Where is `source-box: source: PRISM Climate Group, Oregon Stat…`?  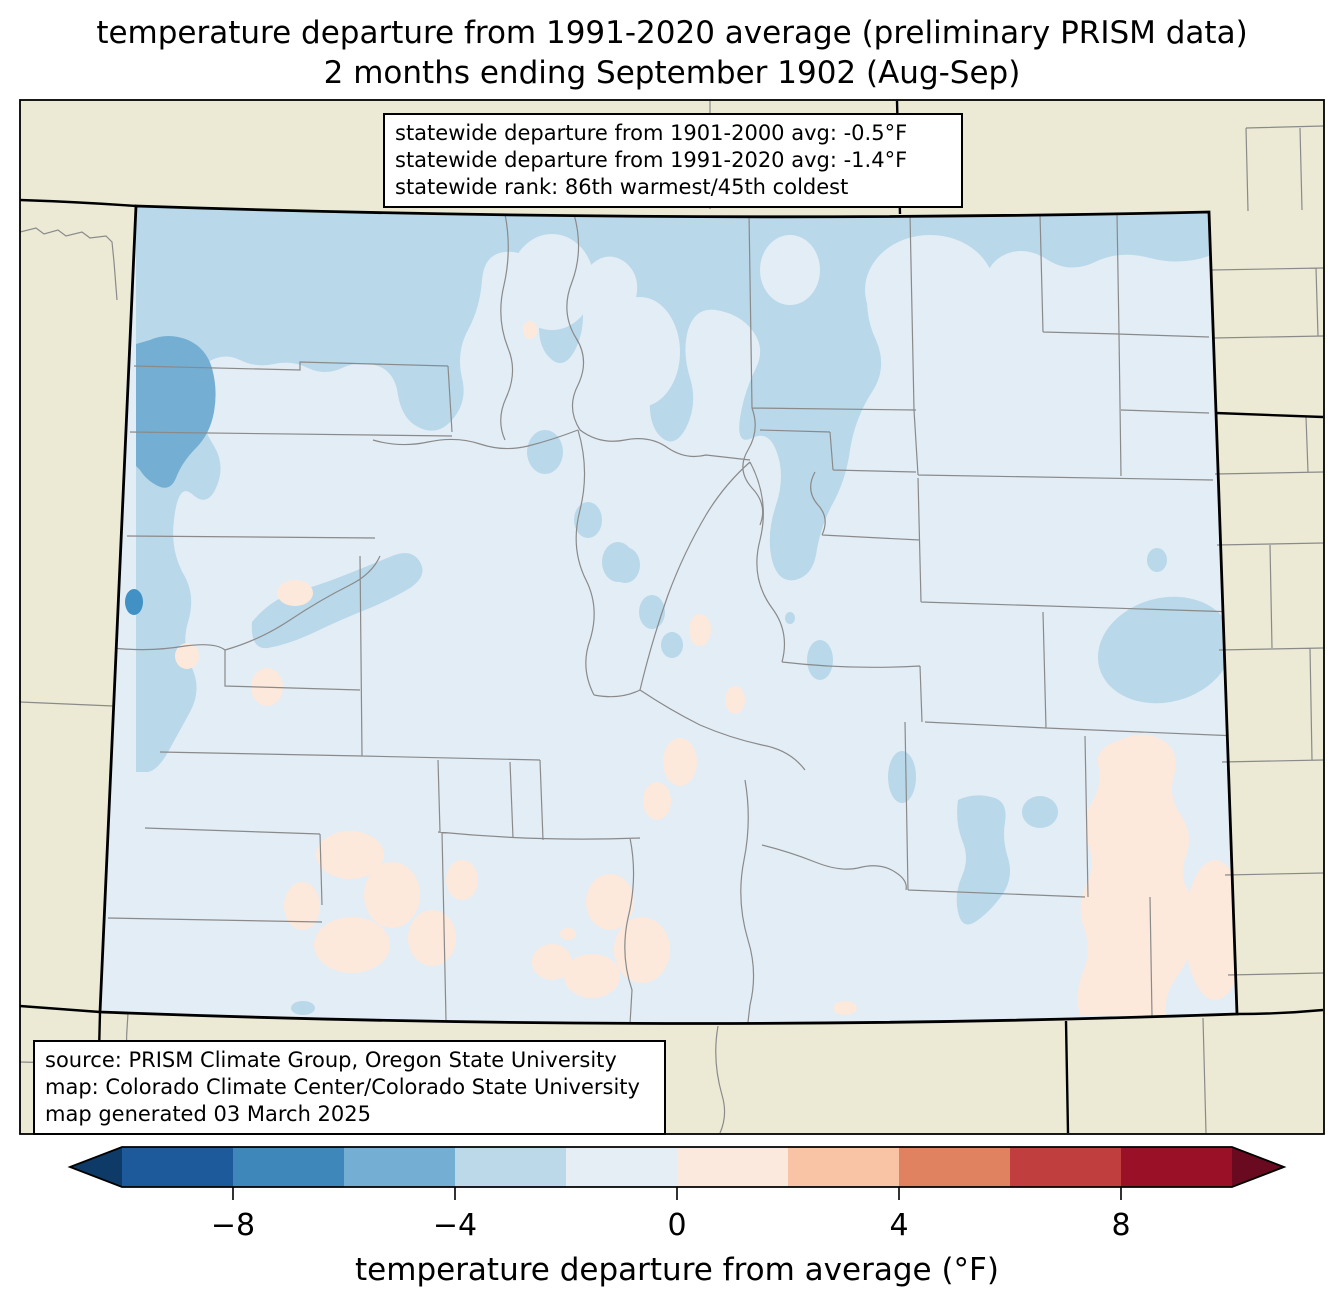 source-box: source: PRISM Climate Group, Oregon Stat… is located at coordinates (349, 1087).